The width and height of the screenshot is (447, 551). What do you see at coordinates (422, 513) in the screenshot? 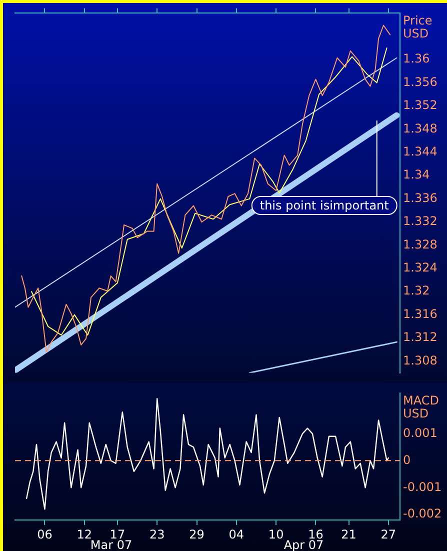
I see `y-tick-label: -0.002` at bounding box center [422, 513].